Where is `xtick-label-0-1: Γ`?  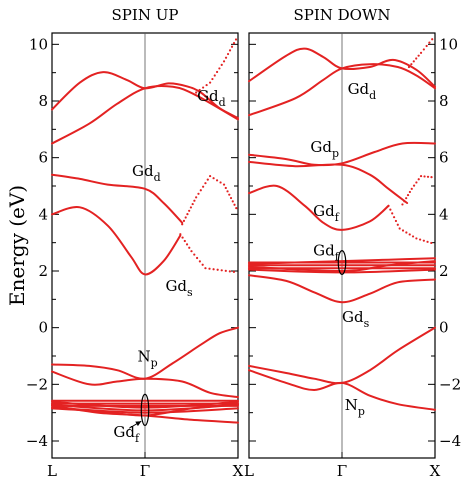
xtick-label-0-1: Γ is located at coordinates (145, 471).